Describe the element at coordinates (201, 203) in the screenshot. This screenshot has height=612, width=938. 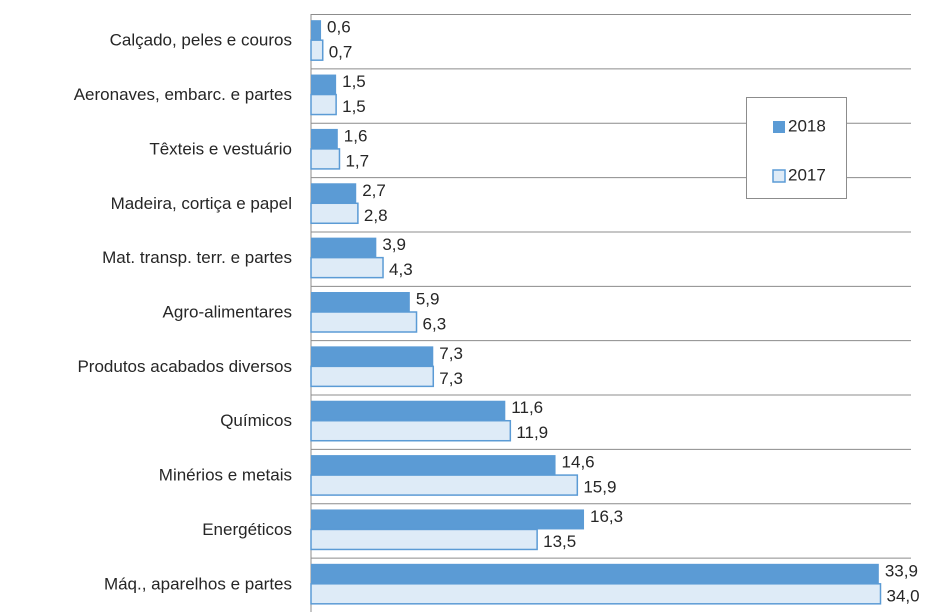
I see `category-label: Madeira, cortiça e papel` at that location.